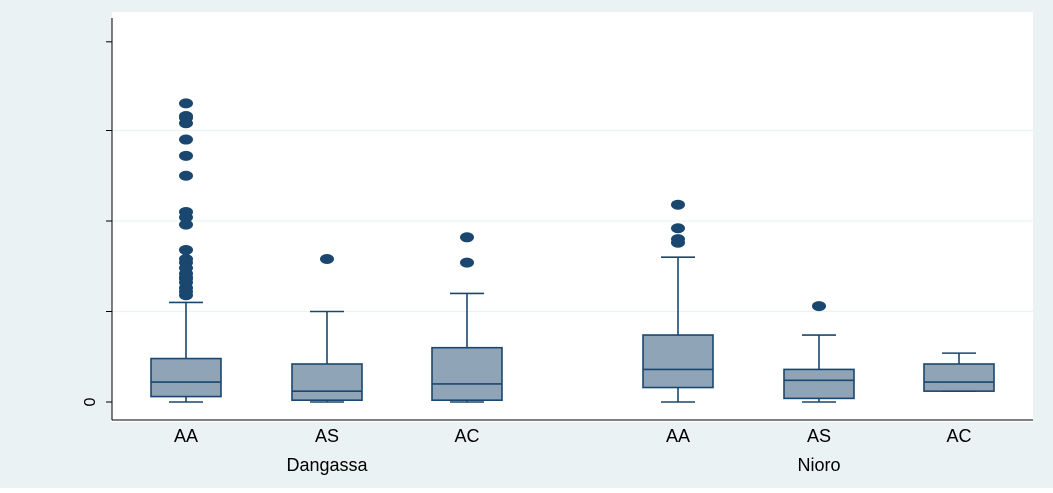  Describe the element at coordinates (819, 352) in the screenshot. I see `box-nioro-as` at that location.